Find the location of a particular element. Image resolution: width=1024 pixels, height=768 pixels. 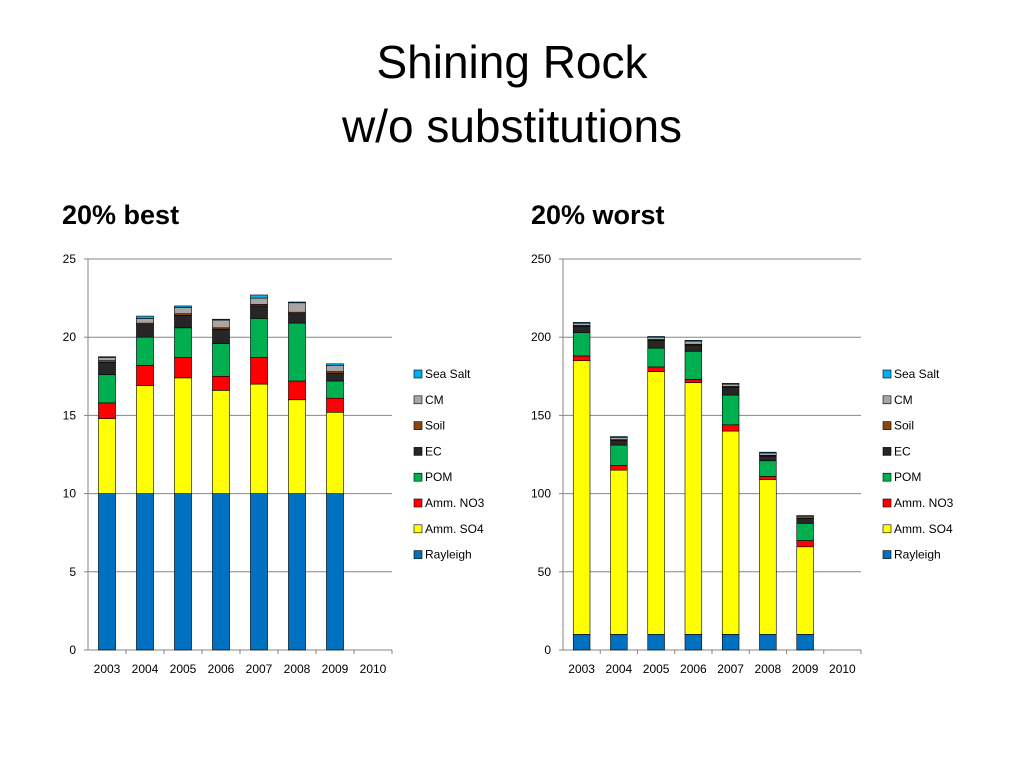

y-tick-label: 5 is located at coordinates (72, 572).